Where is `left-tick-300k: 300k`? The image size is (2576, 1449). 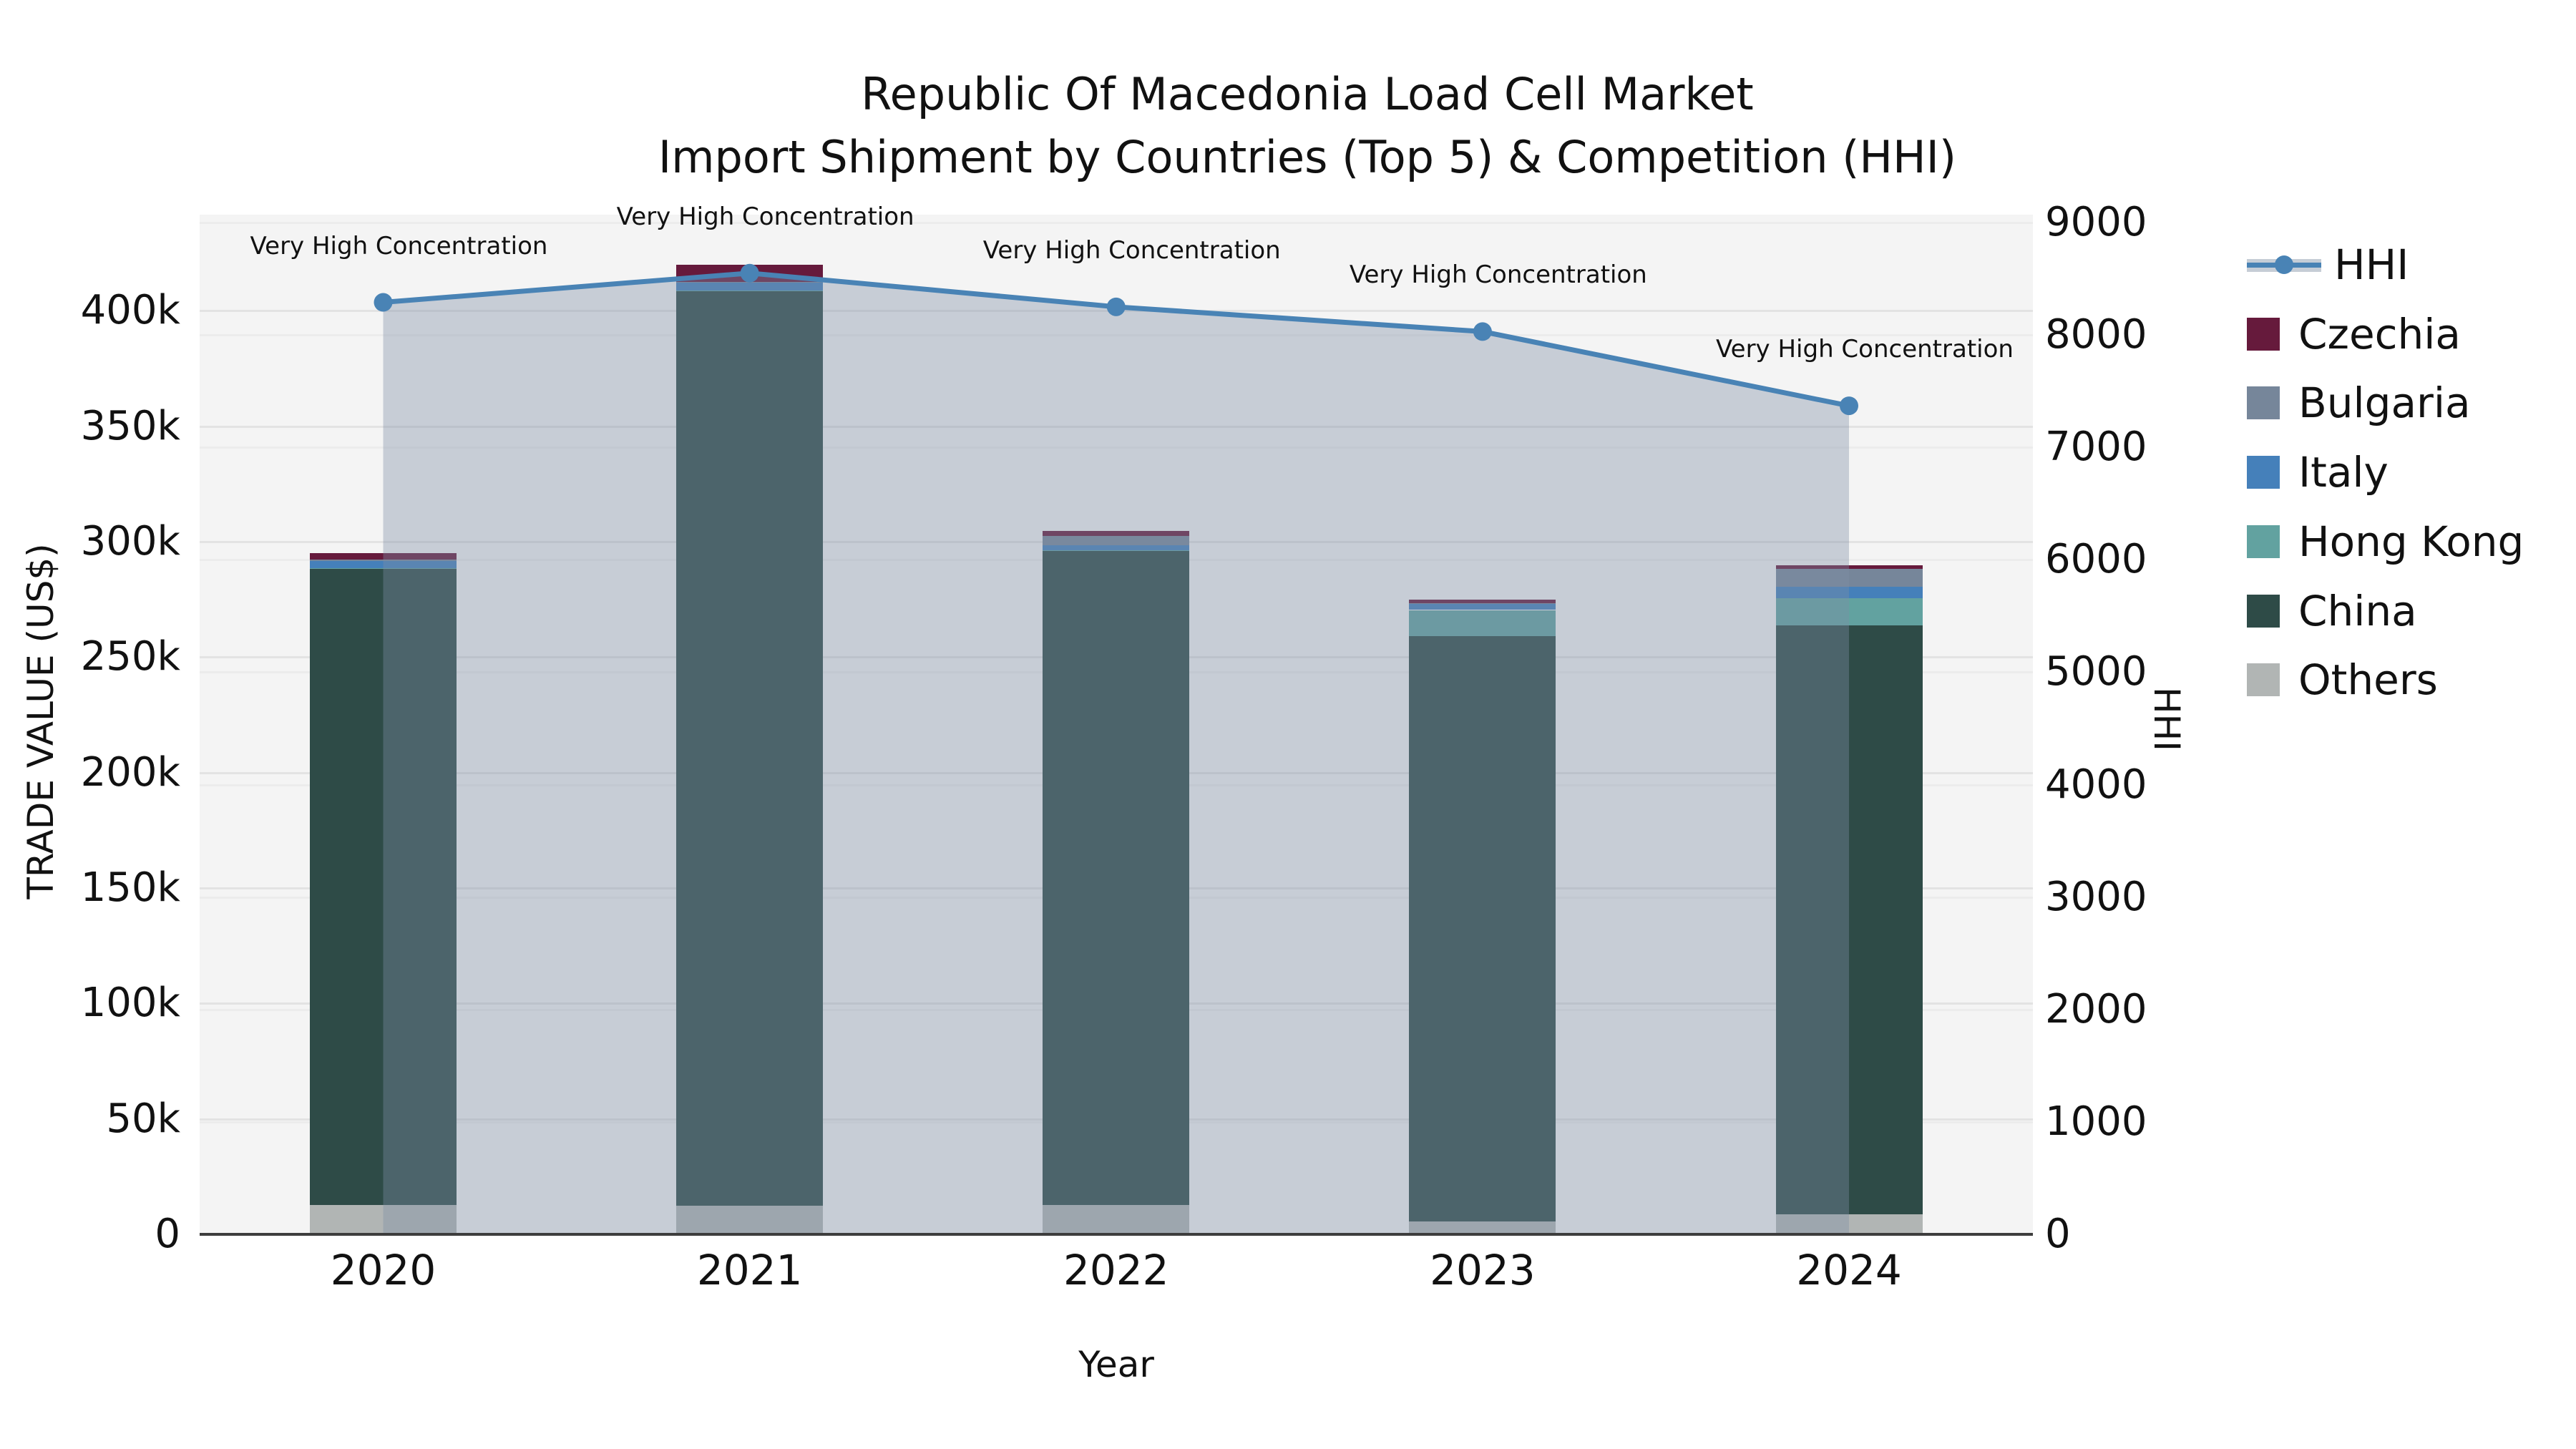 left-tick-300k: 300k is located at coordinates (130, 541).